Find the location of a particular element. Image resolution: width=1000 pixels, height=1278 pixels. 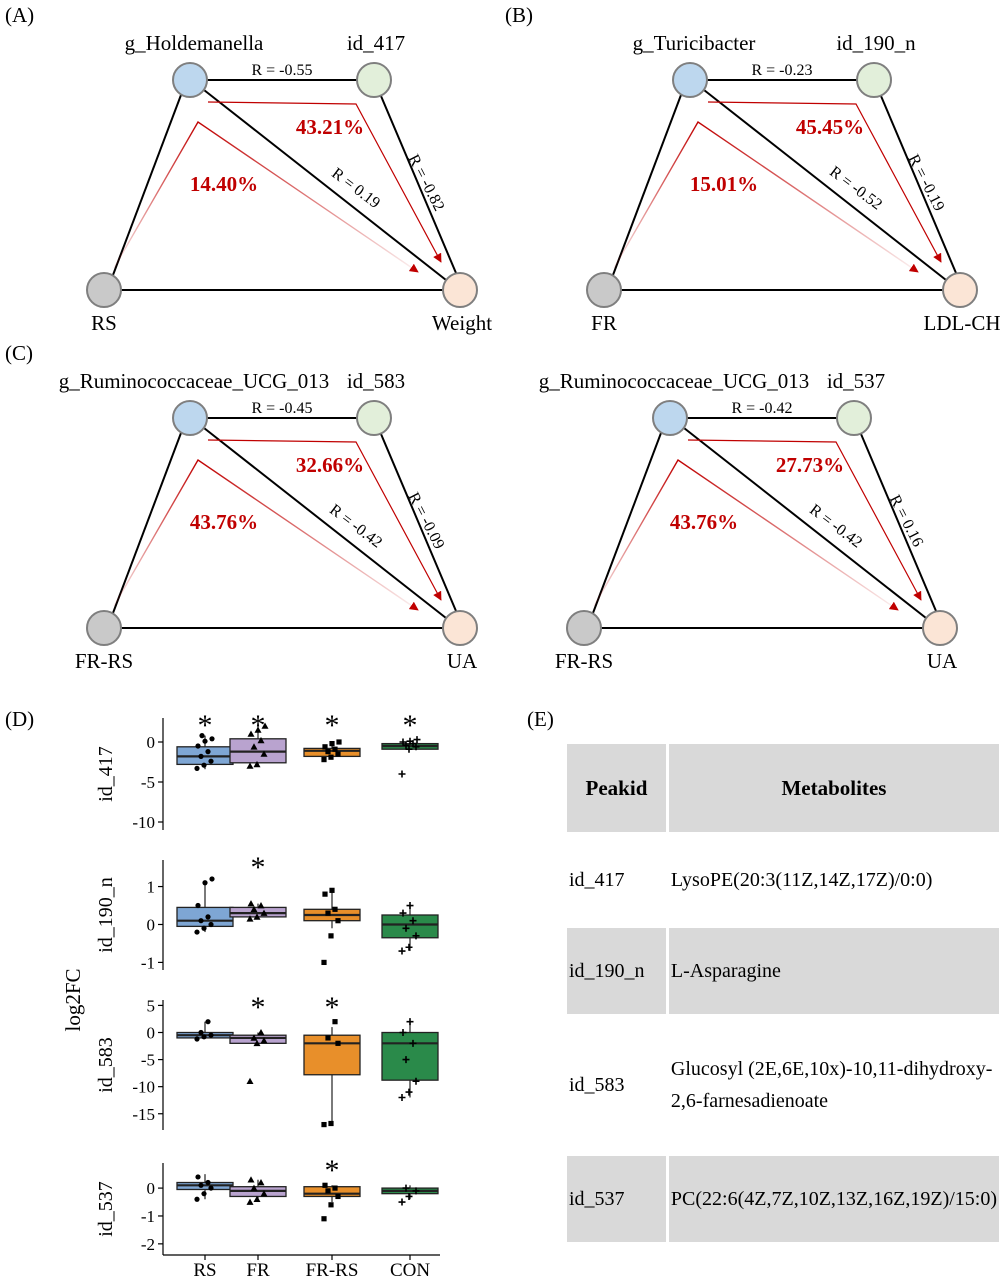

genus-node is located at coordinates (190, 80).